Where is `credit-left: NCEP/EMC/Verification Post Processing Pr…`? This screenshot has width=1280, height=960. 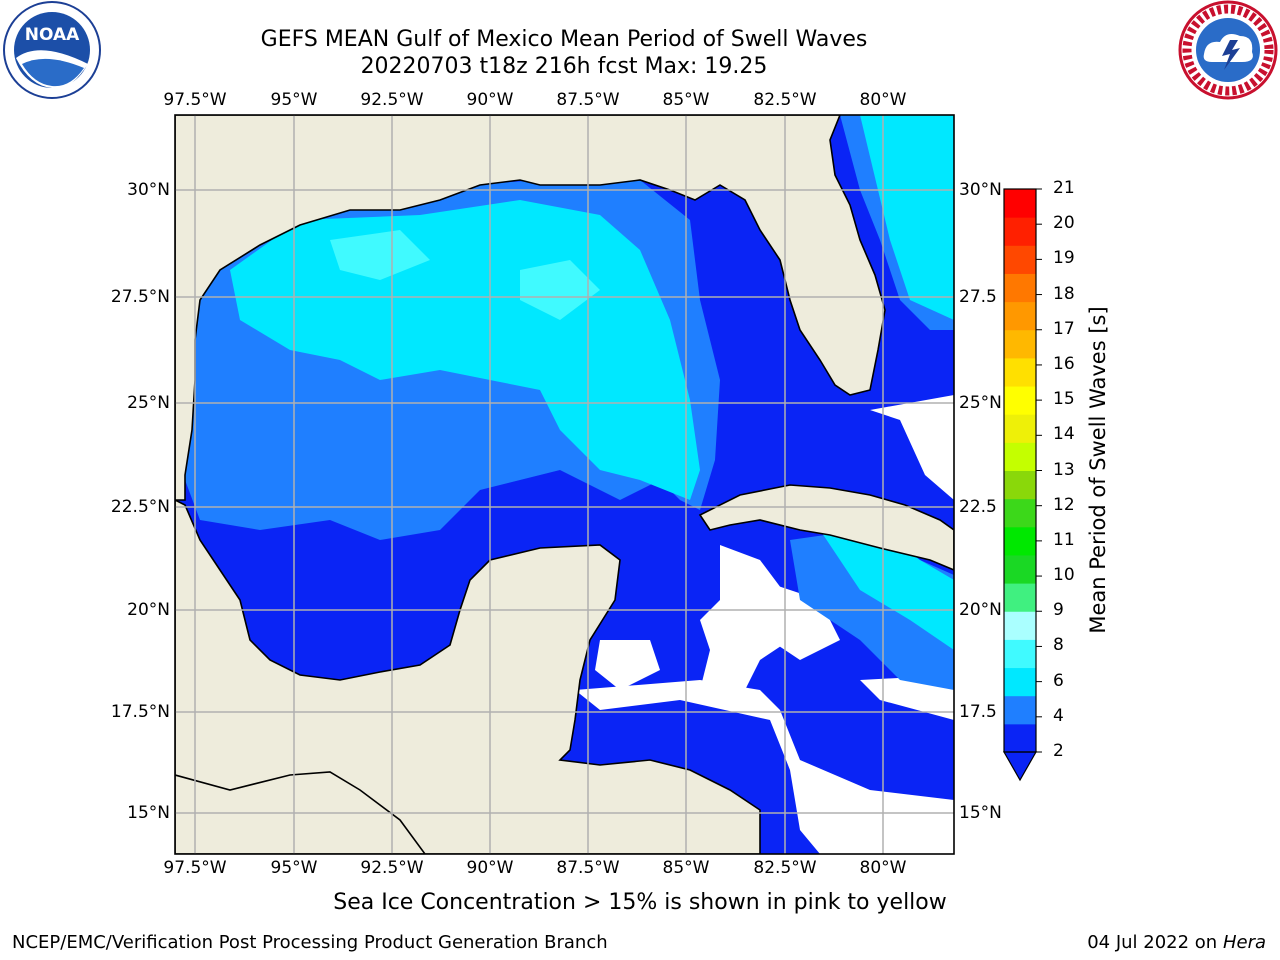 credit-left: NCEP/EMC/Verification Post Processing Pr… is located at coordinates (310, 942).